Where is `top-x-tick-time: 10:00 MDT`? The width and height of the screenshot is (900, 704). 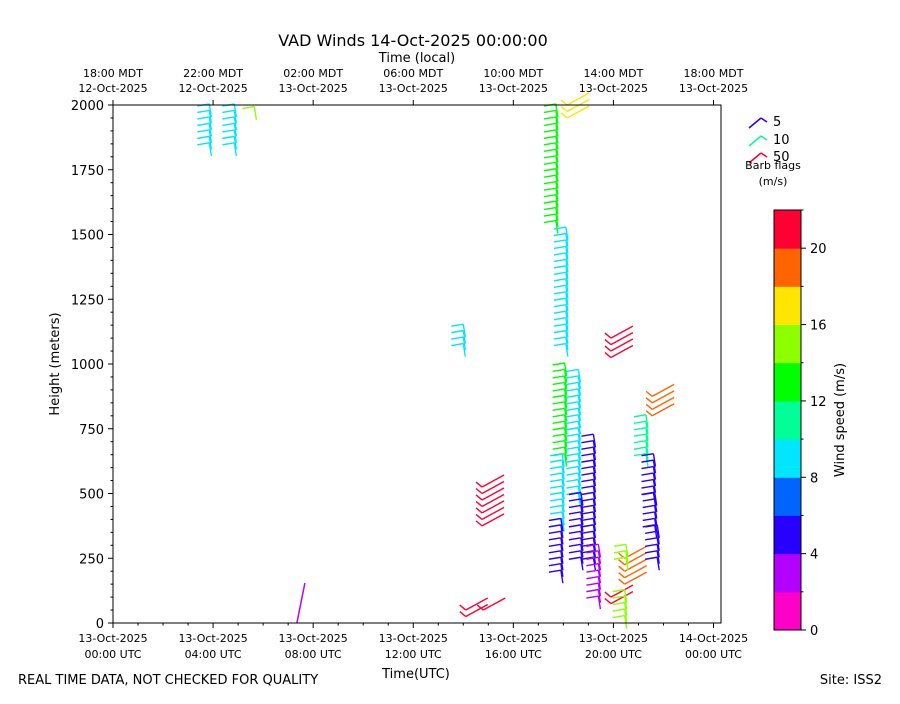
top-x-tick-time: 10:00 MDT is located at coordinates (513, 73).